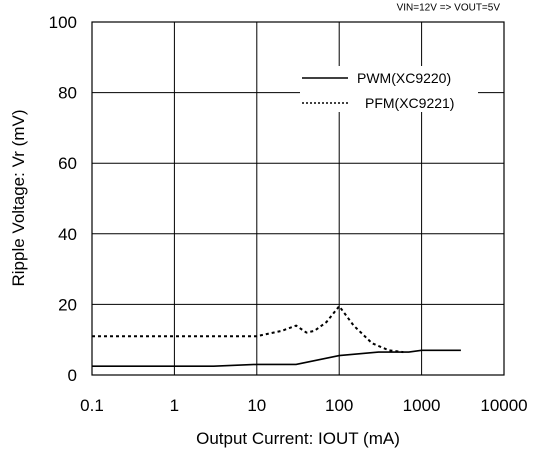  Describe the element at coordinates (67, 163) in the screenshot. I see `y-tick-label: 60` at that location.